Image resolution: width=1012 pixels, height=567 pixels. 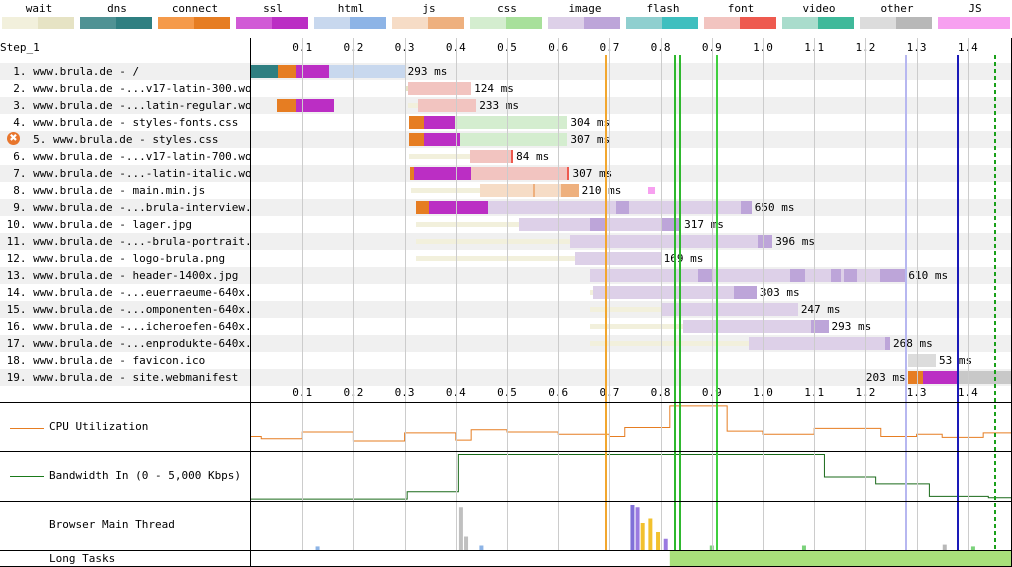 What do you see at coordinates (820, 309) in the screenshot?
I see `request-duration: 247 ms` at bounding box center [820, 309].